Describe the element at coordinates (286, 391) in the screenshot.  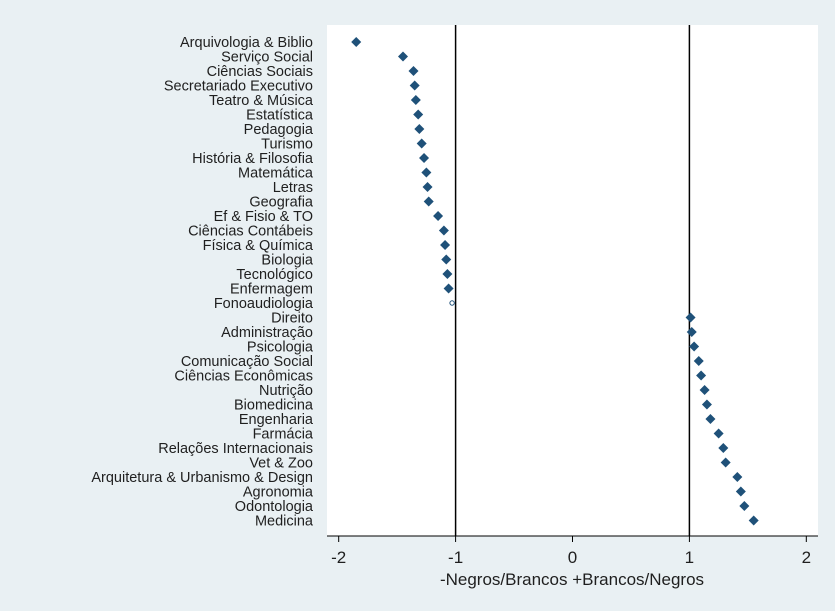
I see `y-tick-label: Nutrição` at that location.